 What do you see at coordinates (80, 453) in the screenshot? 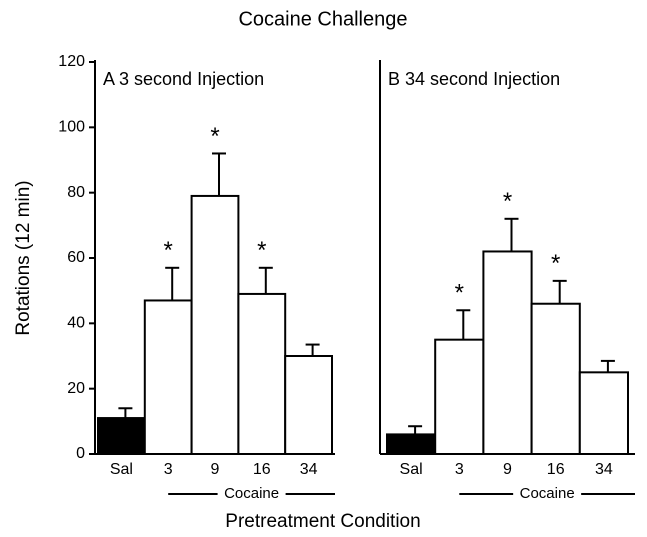
I see `y-tick-label: 0` at bounding box center [80, 453].